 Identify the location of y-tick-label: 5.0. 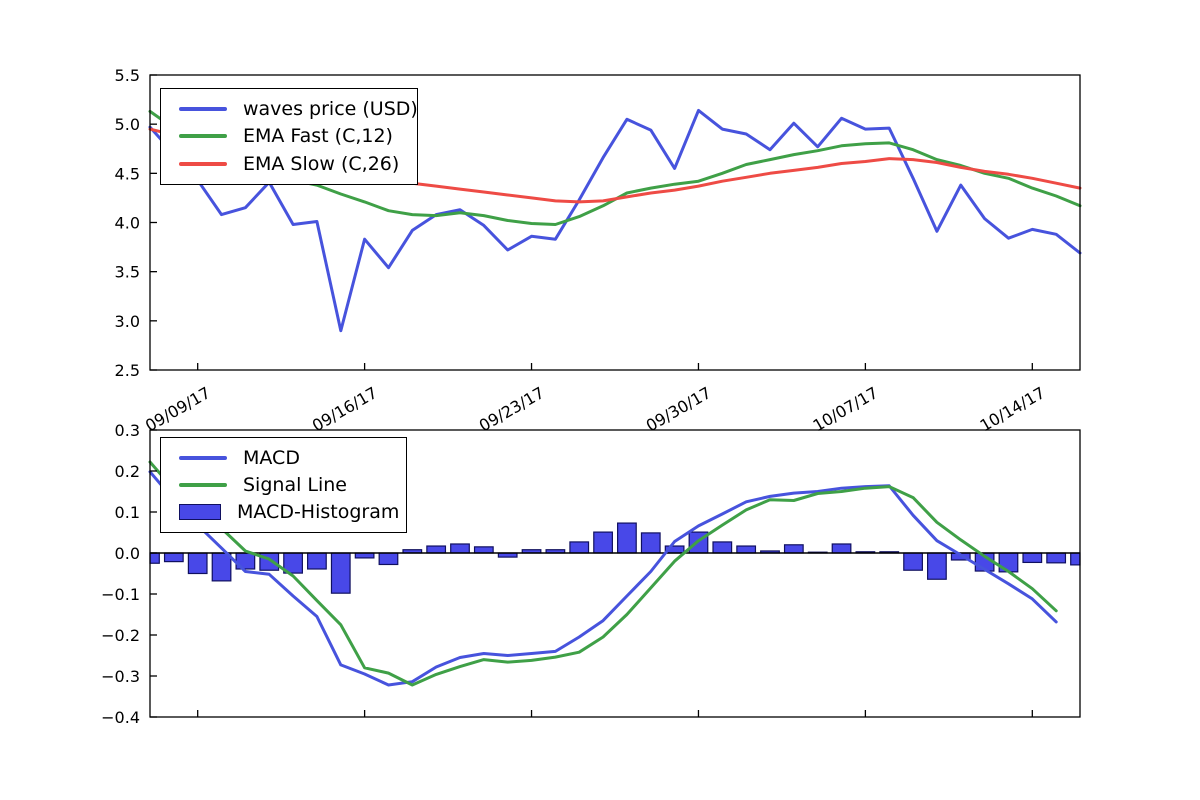
(127, 124).